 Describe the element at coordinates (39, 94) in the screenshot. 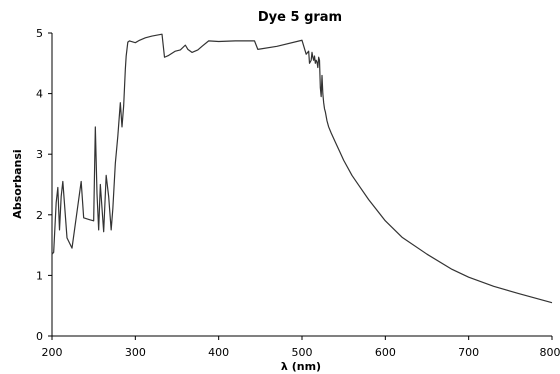

I see `y-tick-label: 4` at that location.